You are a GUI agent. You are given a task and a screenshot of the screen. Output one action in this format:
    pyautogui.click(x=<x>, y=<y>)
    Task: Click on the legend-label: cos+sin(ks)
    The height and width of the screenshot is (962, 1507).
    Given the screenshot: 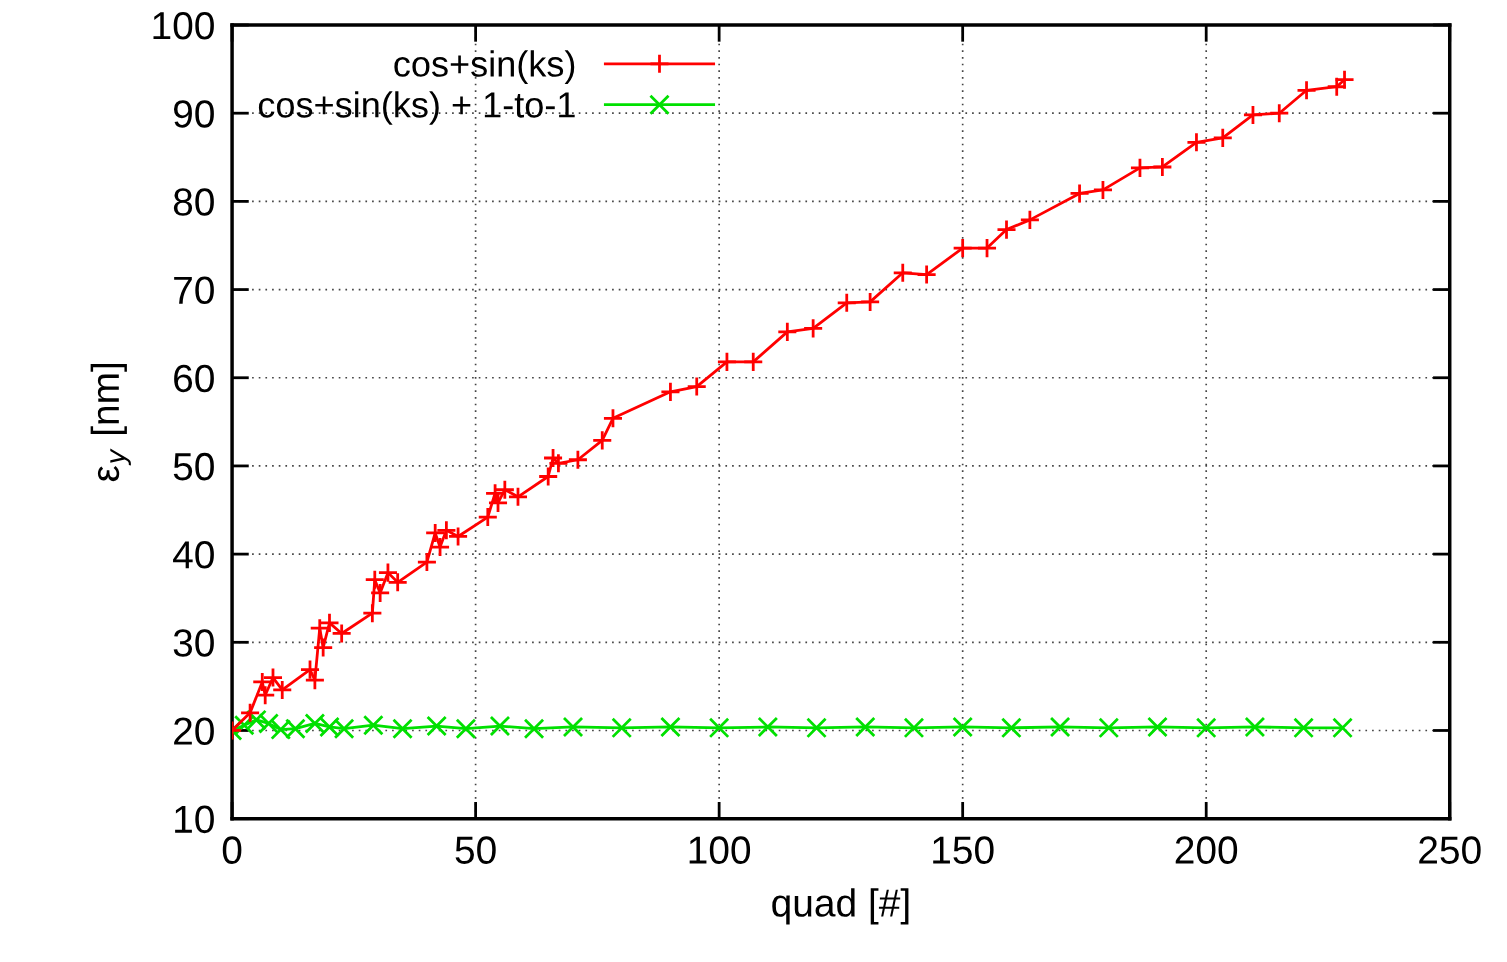 What is the action you would take?
    pyautogui.click(x=484, y=67)
    